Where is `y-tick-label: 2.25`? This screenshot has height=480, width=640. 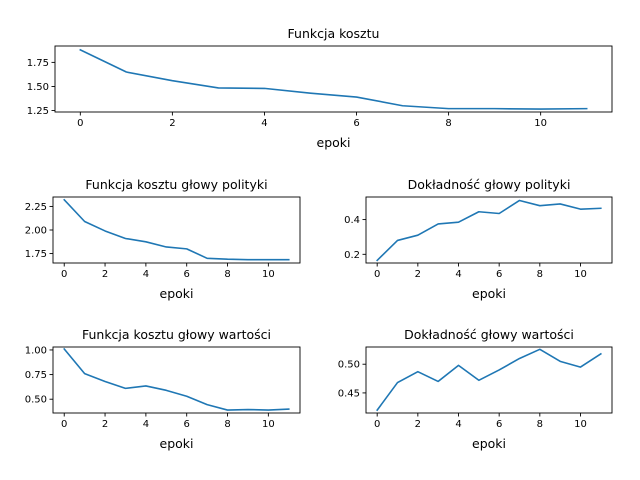
y-tick-label: 2.25 is located at coordinates (36, 207).